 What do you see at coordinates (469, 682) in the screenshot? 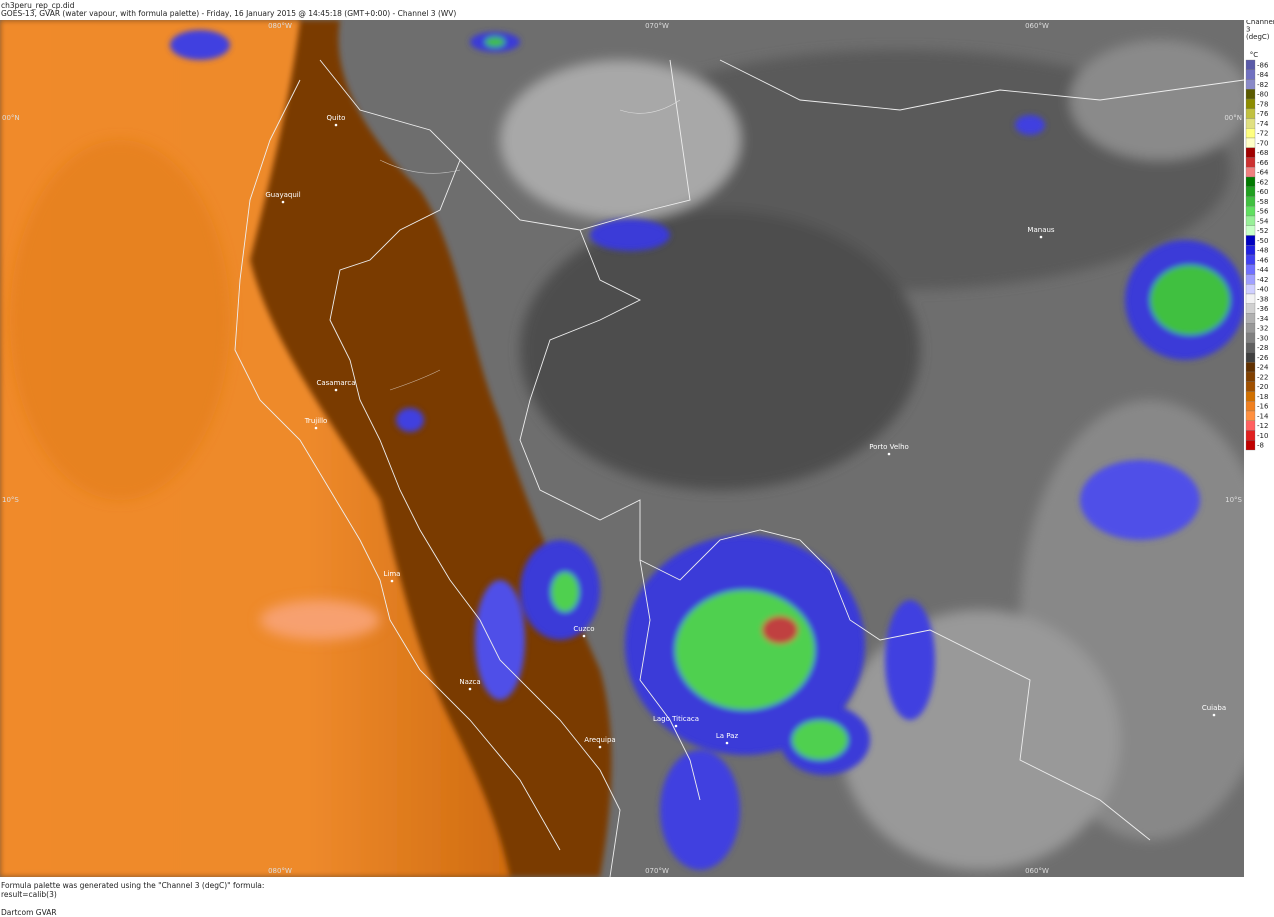
I see `city-label: Nazca` at bounding box center [469, 682].